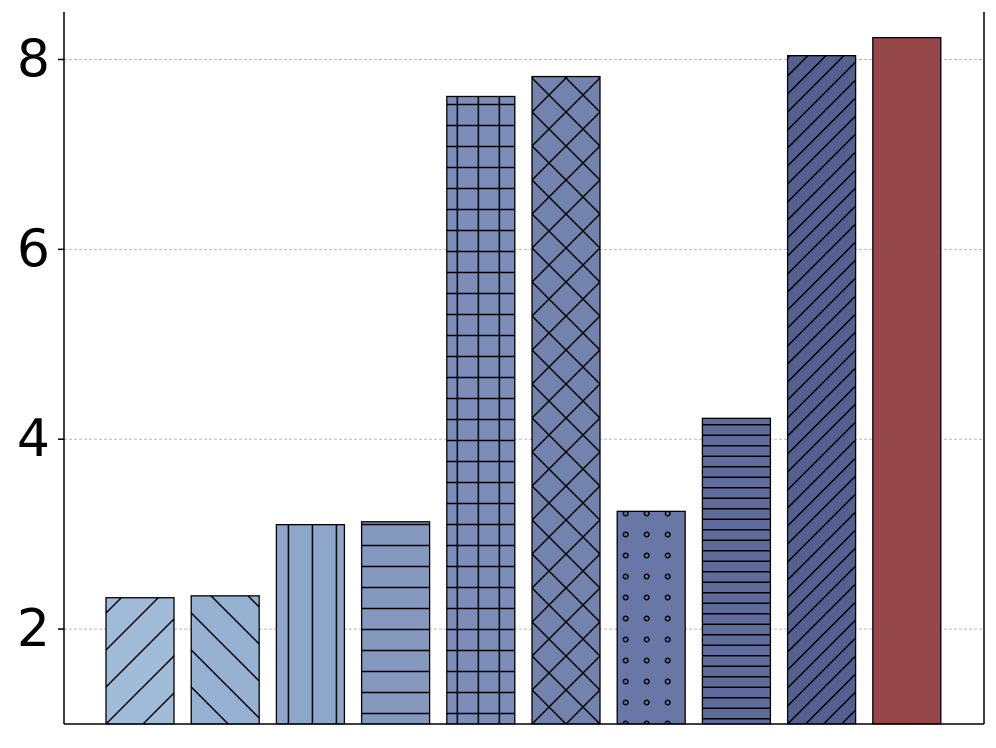 Image resolution: width=996 pixels, height=748 pixels. I want to click on y-tick-label: 4, so click(33, 439).